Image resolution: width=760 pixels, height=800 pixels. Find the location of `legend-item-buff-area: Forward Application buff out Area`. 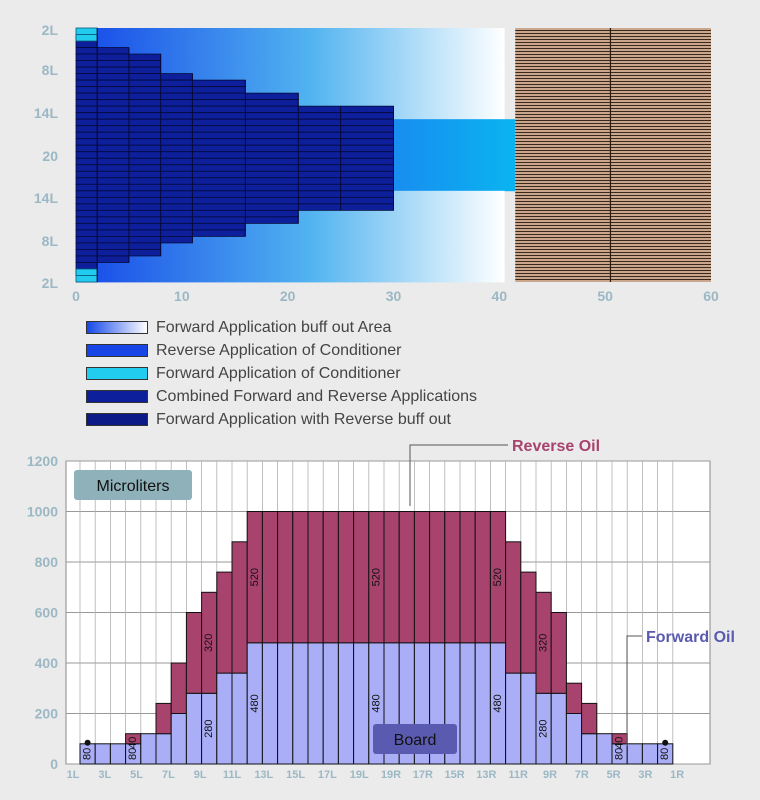

legend-item-buff-area: Forward Application buff out Area is located at coordinates (281, 327).